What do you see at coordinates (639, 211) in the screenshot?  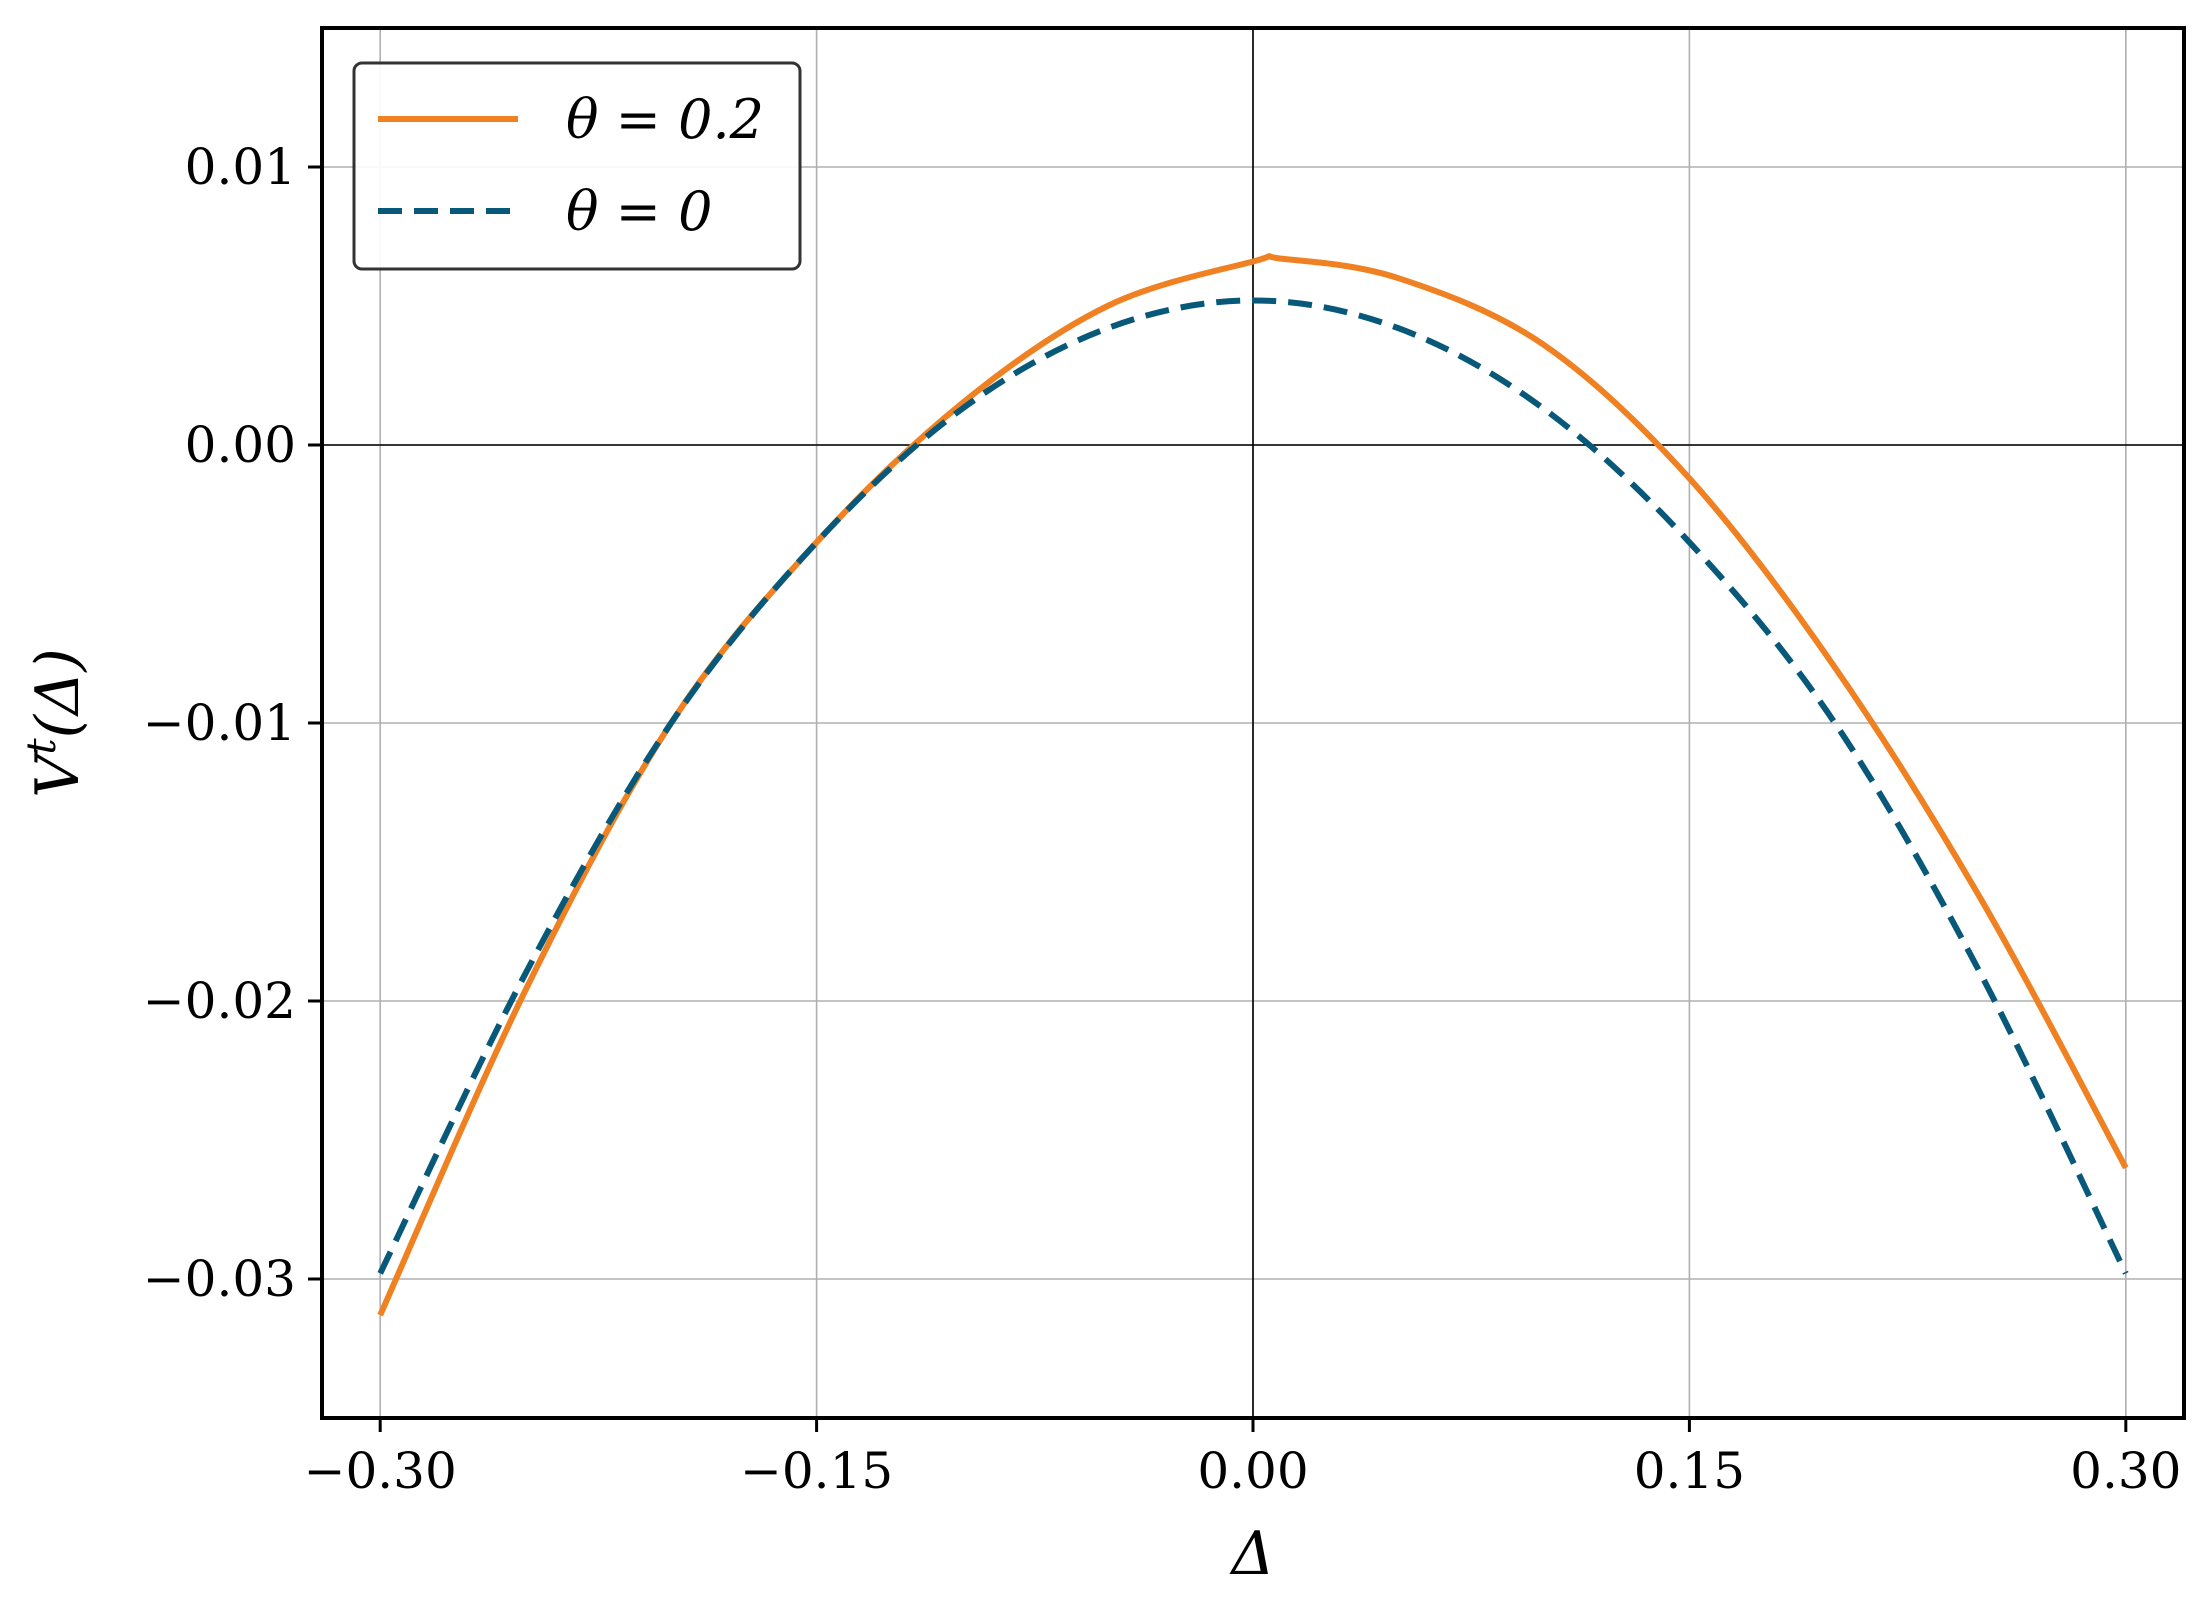 I see `legend-label-theta-0: θ = 0` at bounding box center [639, 211].